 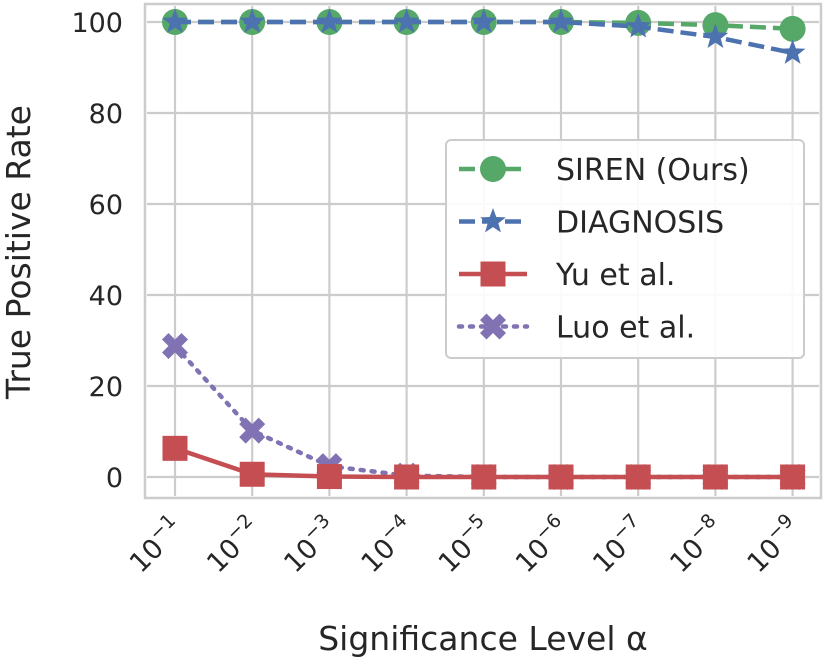 I want to click on series-diagnosis, so click(x=484, y=36).